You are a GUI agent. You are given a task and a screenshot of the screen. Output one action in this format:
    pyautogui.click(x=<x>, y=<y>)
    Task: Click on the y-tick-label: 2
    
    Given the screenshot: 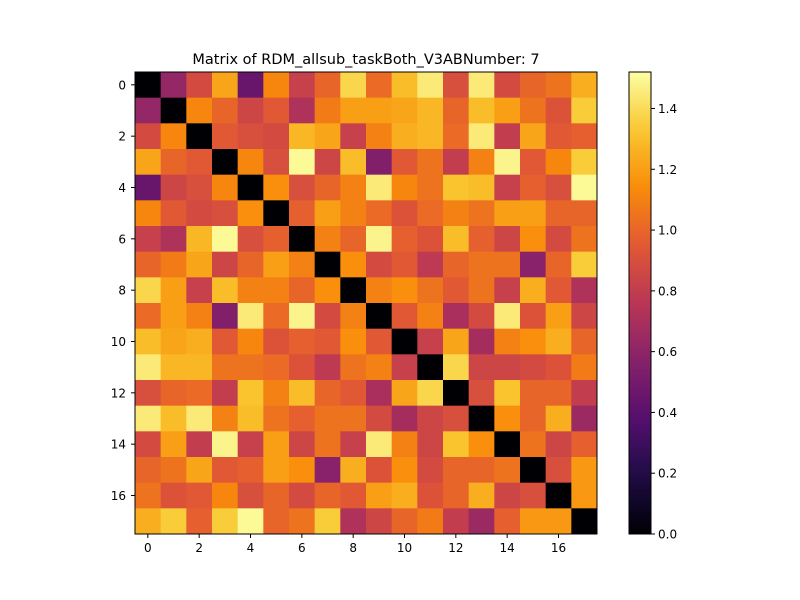 What is the action you would take?
    pyautogui.click(x=122, y=137)
    